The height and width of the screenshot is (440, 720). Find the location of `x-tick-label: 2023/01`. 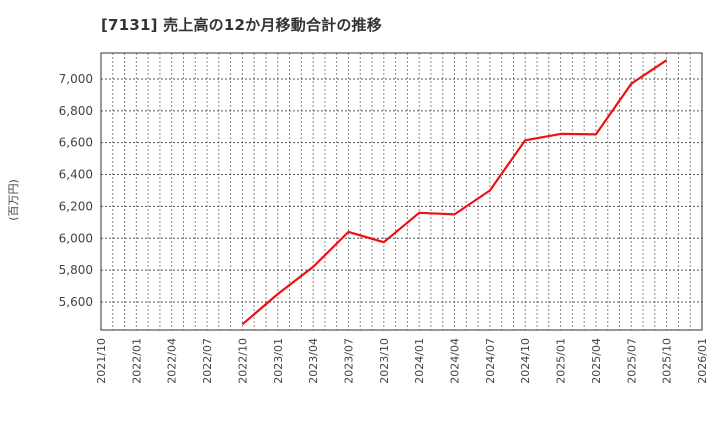

x-tick-label: 2023/01 is located at coordinates (278, 361).